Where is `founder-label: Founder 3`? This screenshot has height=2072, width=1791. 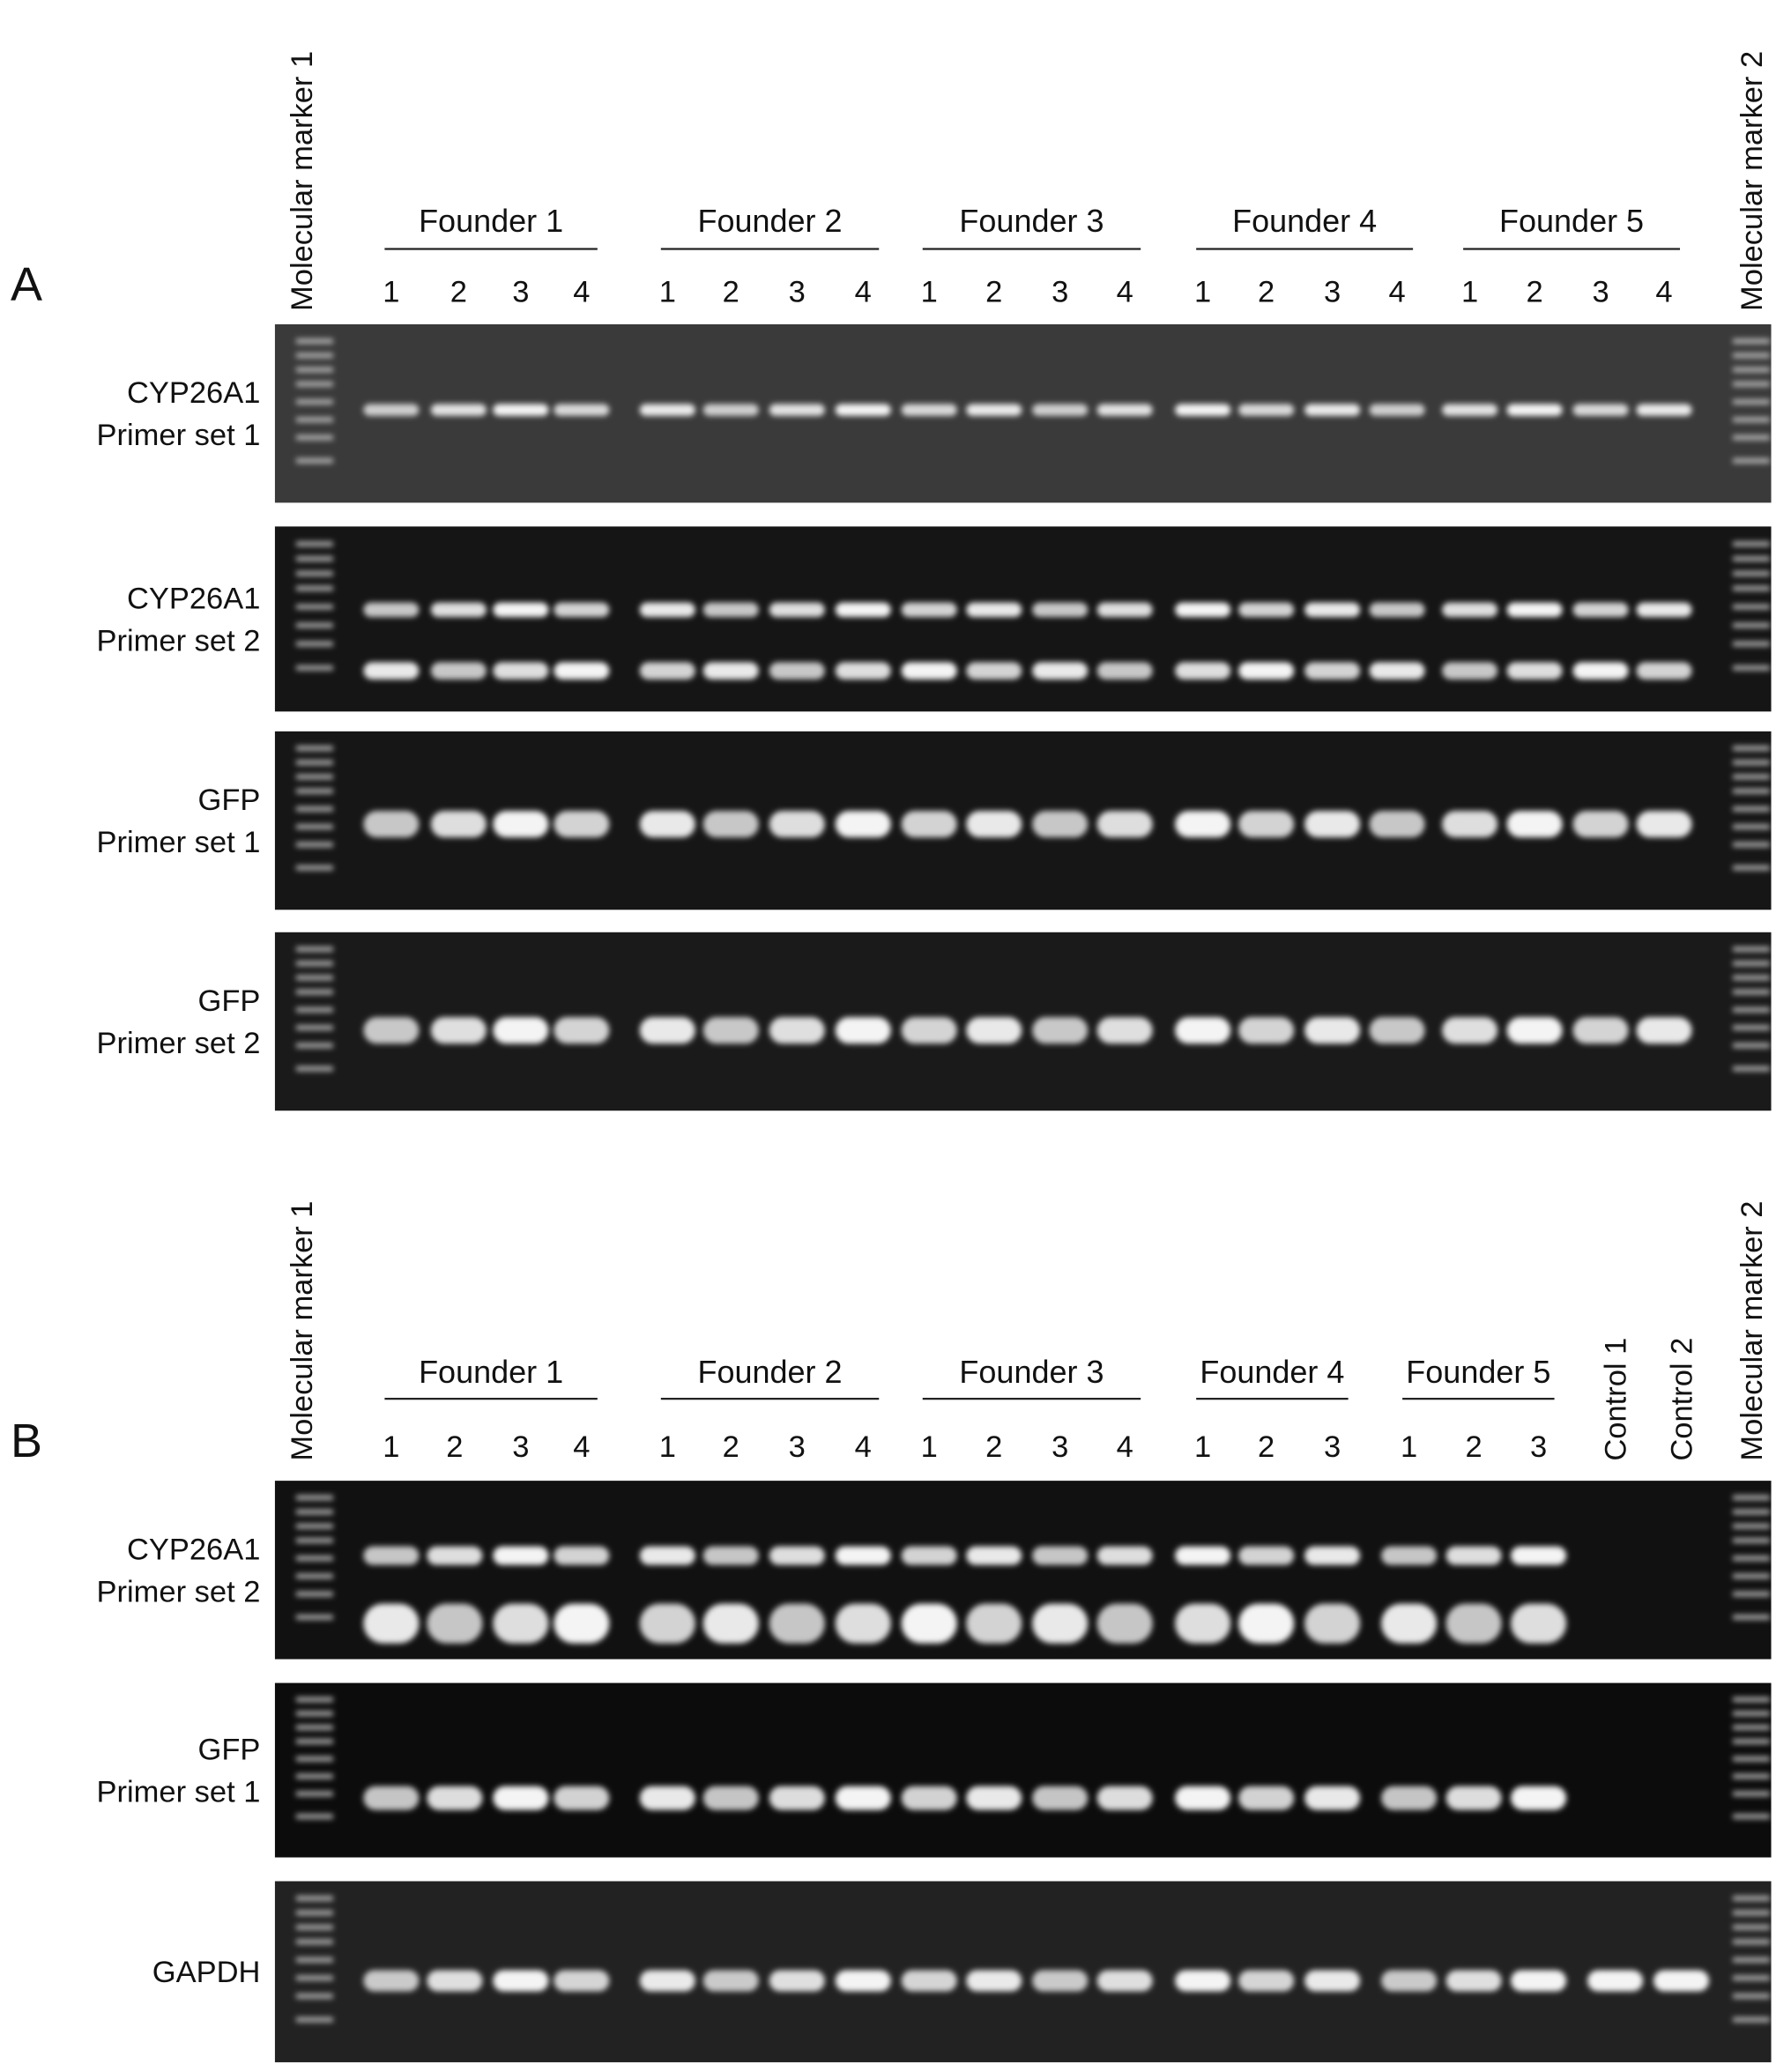 founder-label: Founder 3 is located at coordinates (1031, 1372).